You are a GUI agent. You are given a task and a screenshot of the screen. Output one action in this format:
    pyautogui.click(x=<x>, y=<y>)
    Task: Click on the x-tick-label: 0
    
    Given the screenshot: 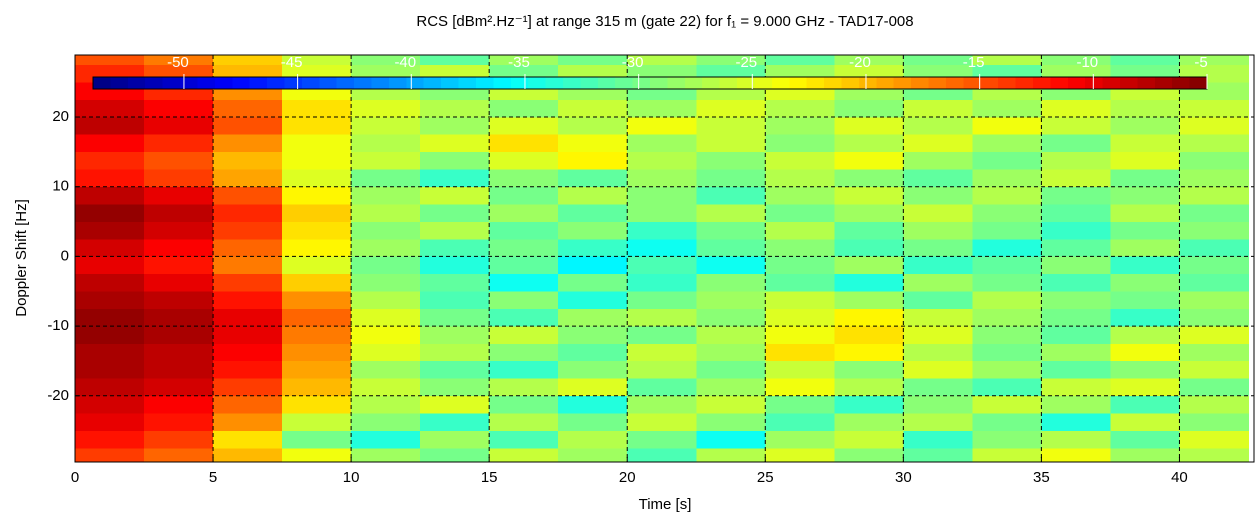 What is the action you would take?
    pyautogui.click(x=75, y=477)
    